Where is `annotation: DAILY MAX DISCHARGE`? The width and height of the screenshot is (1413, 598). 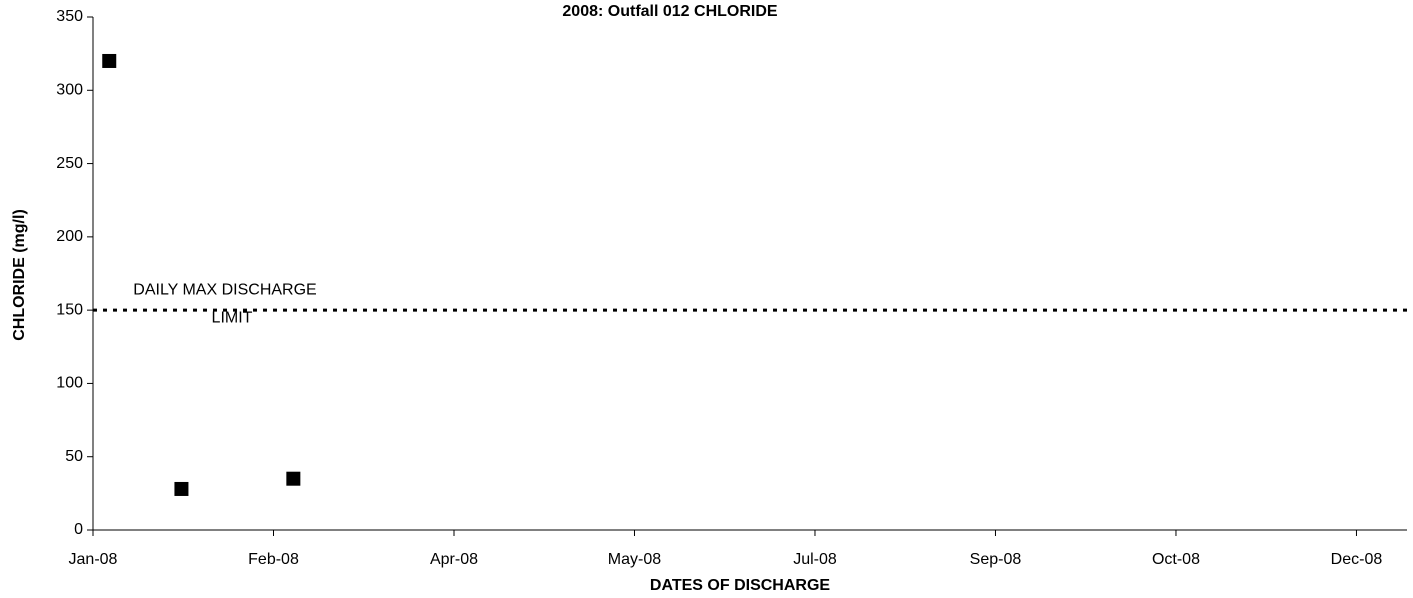 annotation: DAILY MAX DISCHARGE is located at coordinates (224, 289).